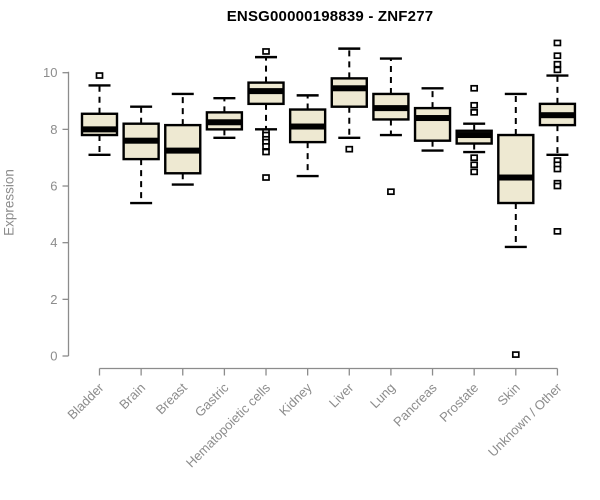 This screenshot has width=600, height=500. I want to click on x-tick-label: Lung, so click(382, 395).